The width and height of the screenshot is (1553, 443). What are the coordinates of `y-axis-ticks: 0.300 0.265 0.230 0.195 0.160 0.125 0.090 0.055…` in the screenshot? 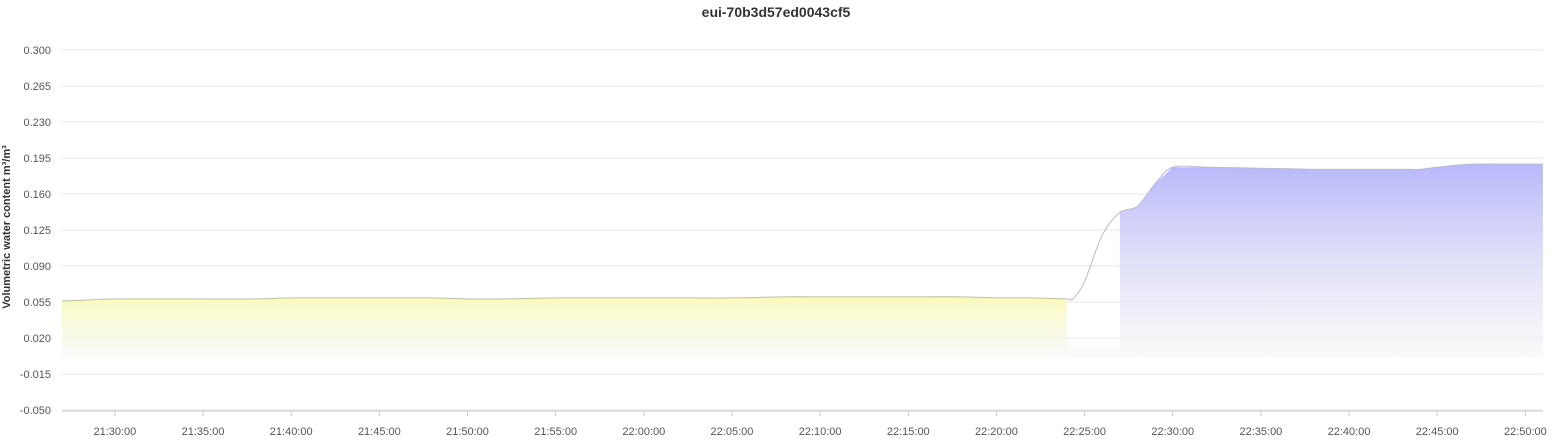 It's located at (35, 231).